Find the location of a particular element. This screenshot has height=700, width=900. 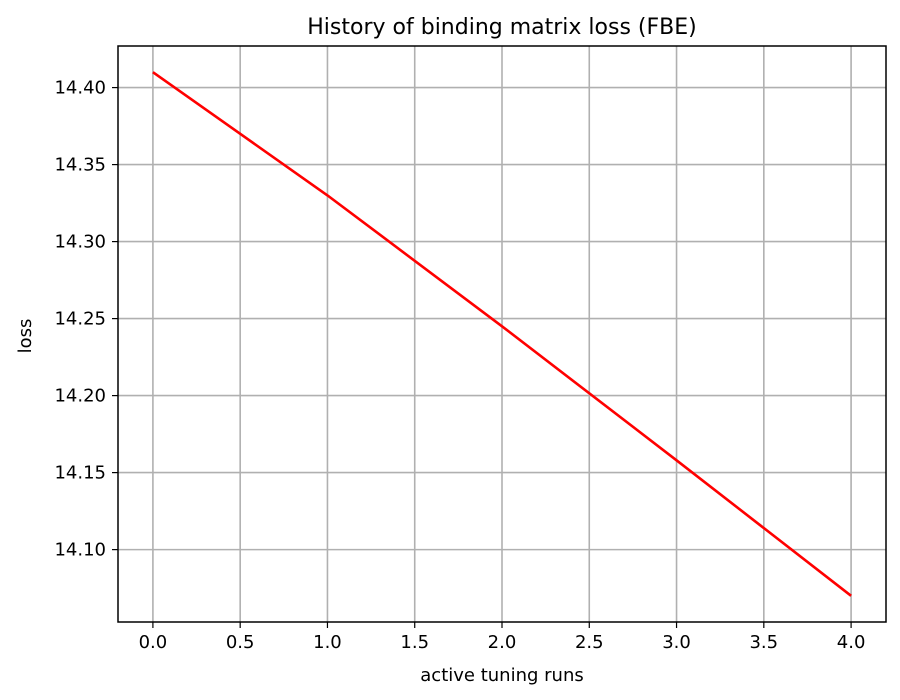

y-axis-label: loss is located at coordinates (25, 336).